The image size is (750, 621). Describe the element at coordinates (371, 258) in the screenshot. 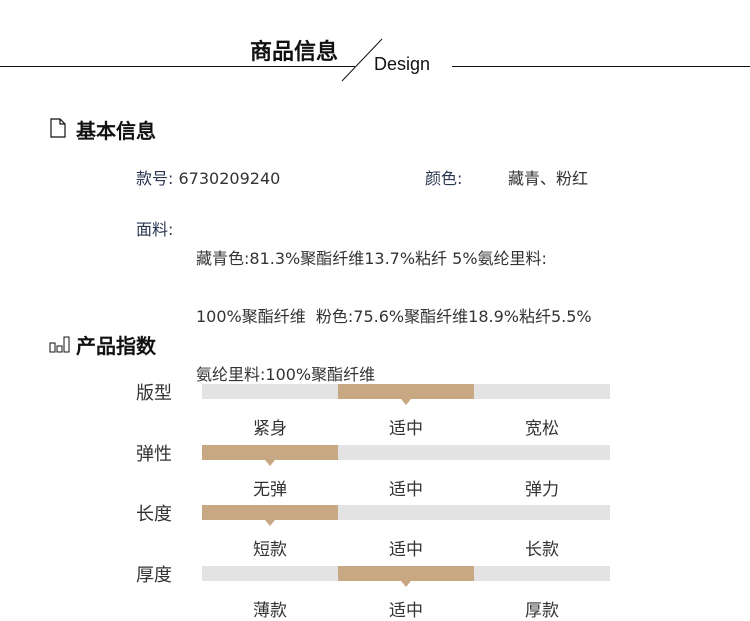

I see `fabric-line: 藏青色:81.3%聚酯纤维13.7%粘纤 5%氨纶里料:` at that location.